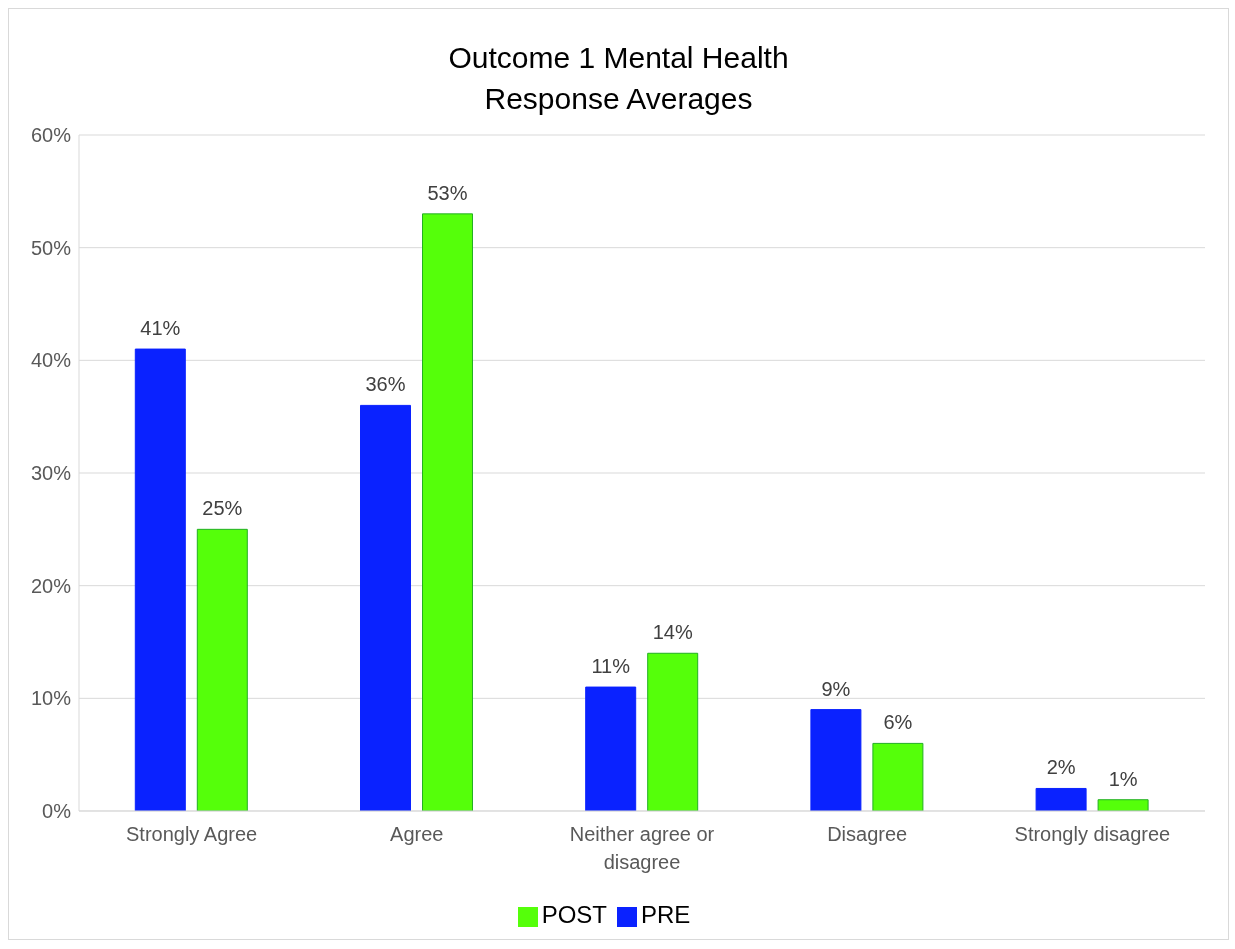  What do you see at coordinates (192, 834) in the screenshot?
I see `x-tick-label: Strongly Agree` at bounding box center [192, 834].